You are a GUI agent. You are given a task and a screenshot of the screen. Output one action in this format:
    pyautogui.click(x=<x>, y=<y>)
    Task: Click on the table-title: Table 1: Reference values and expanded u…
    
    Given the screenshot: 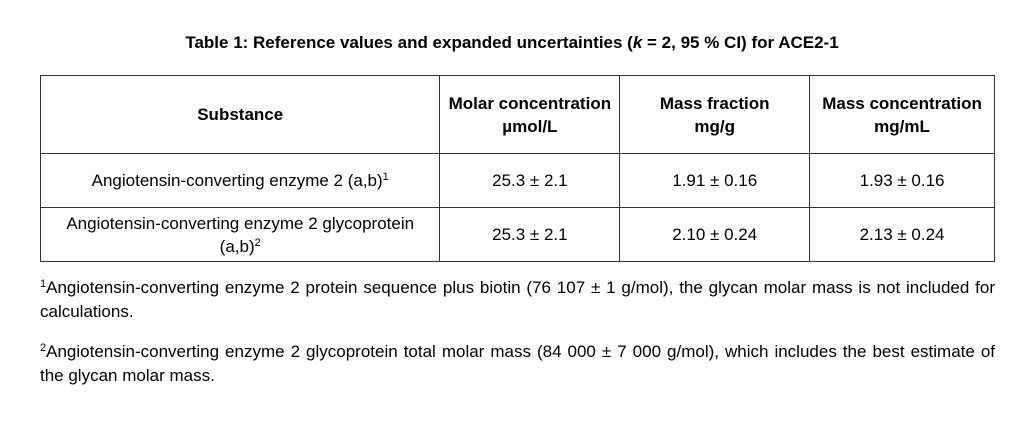 What is the action you would take?
    pyautogui.click(x=512, y=43)
    